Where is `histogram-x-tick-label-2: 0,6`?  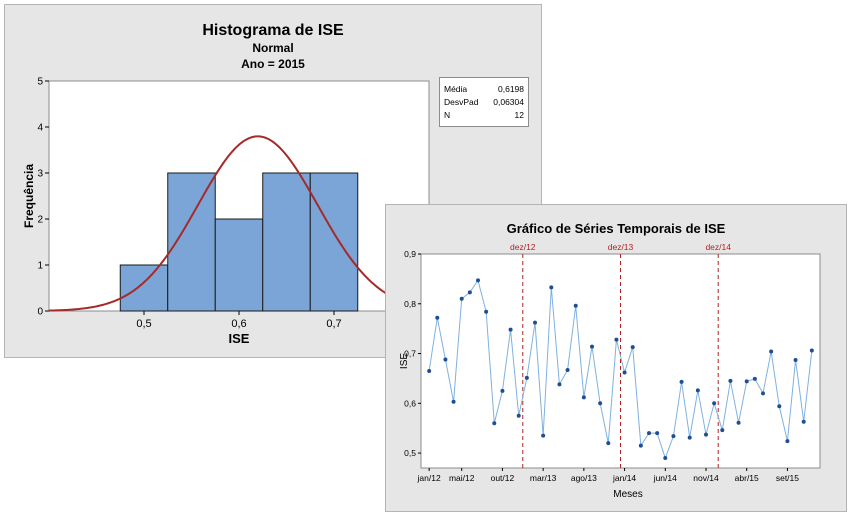
histogram-x-tick-label-2: 0,6 is located at coordinates (238, 324).